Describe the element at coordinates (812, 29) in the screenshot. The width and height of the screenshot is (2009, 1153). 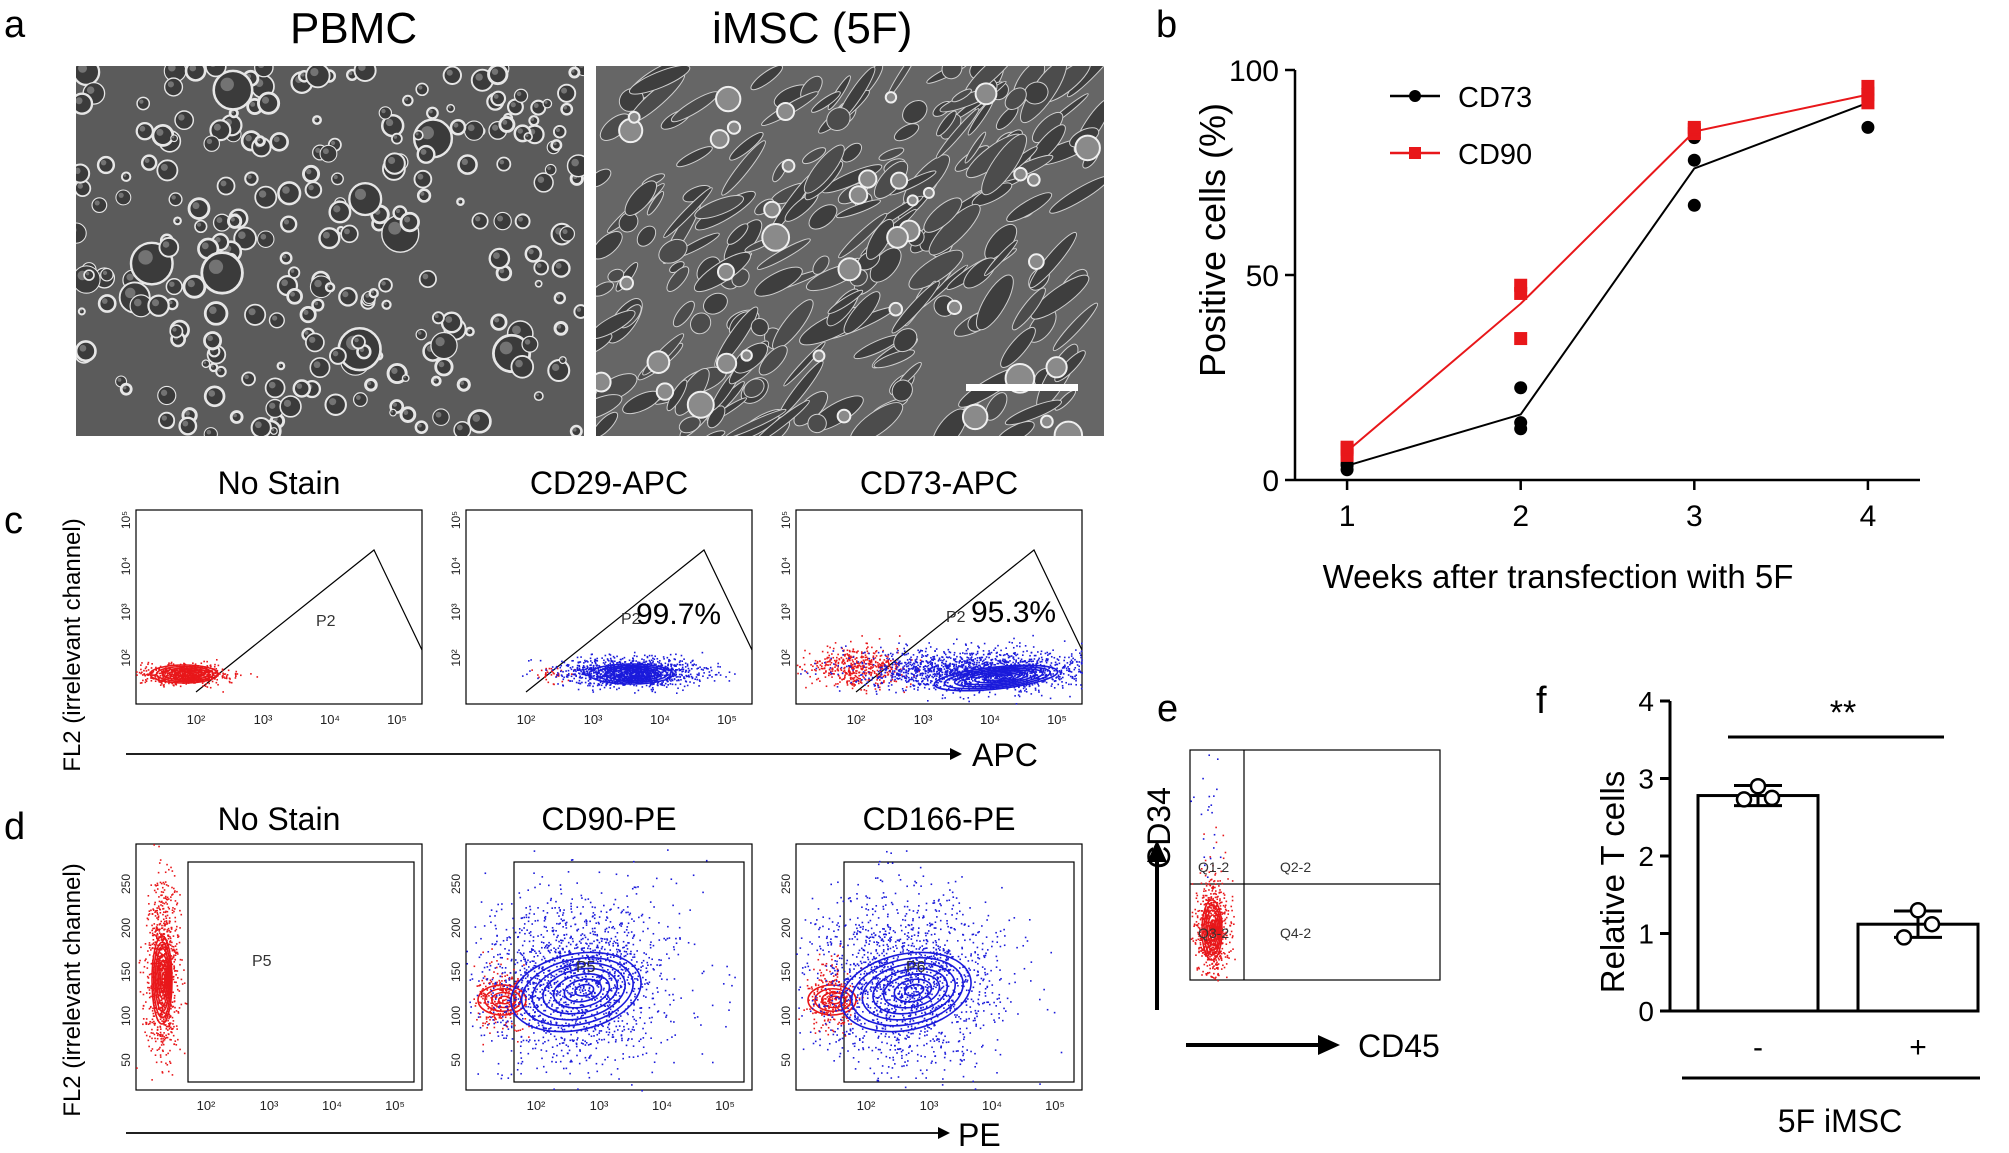
I see `micrograph-title-imsc: iMSC (5F)` at that location.